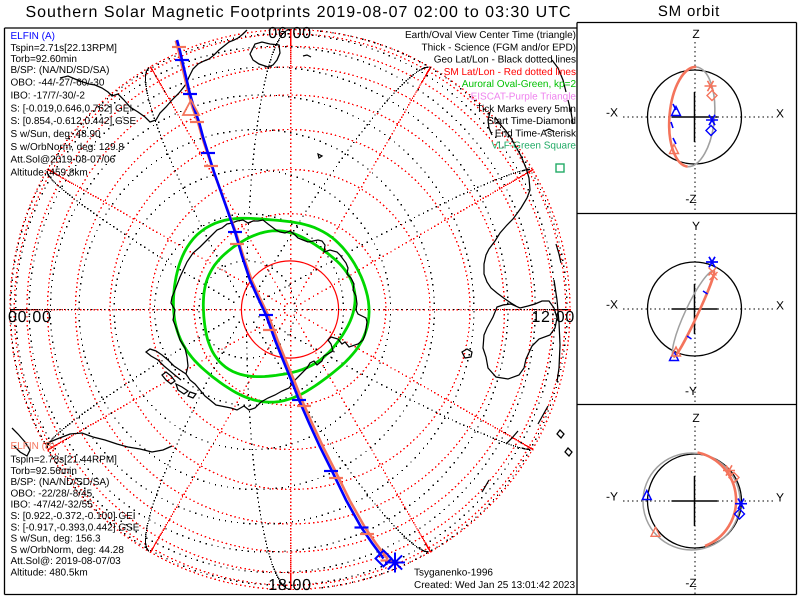  I want to click on svg-text: Att.Sol@: 2019-08-07/03, so click(66, 561).